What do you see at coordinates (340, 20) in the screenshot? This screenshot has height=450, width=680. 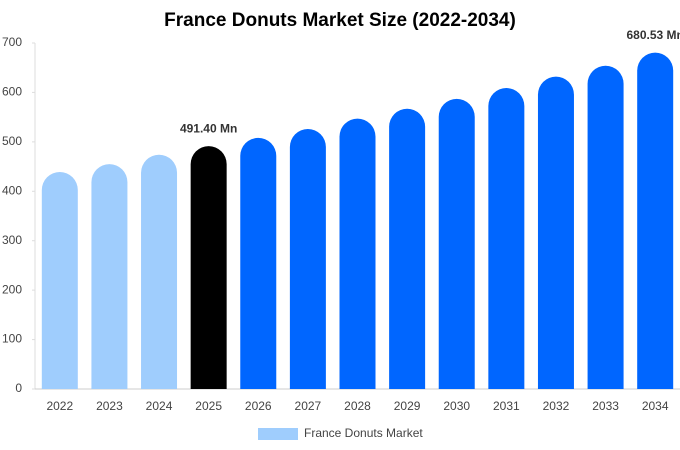 I see `chart-title: France Donuts Market Size (2022-2034)` at bounding box center [340, 20].